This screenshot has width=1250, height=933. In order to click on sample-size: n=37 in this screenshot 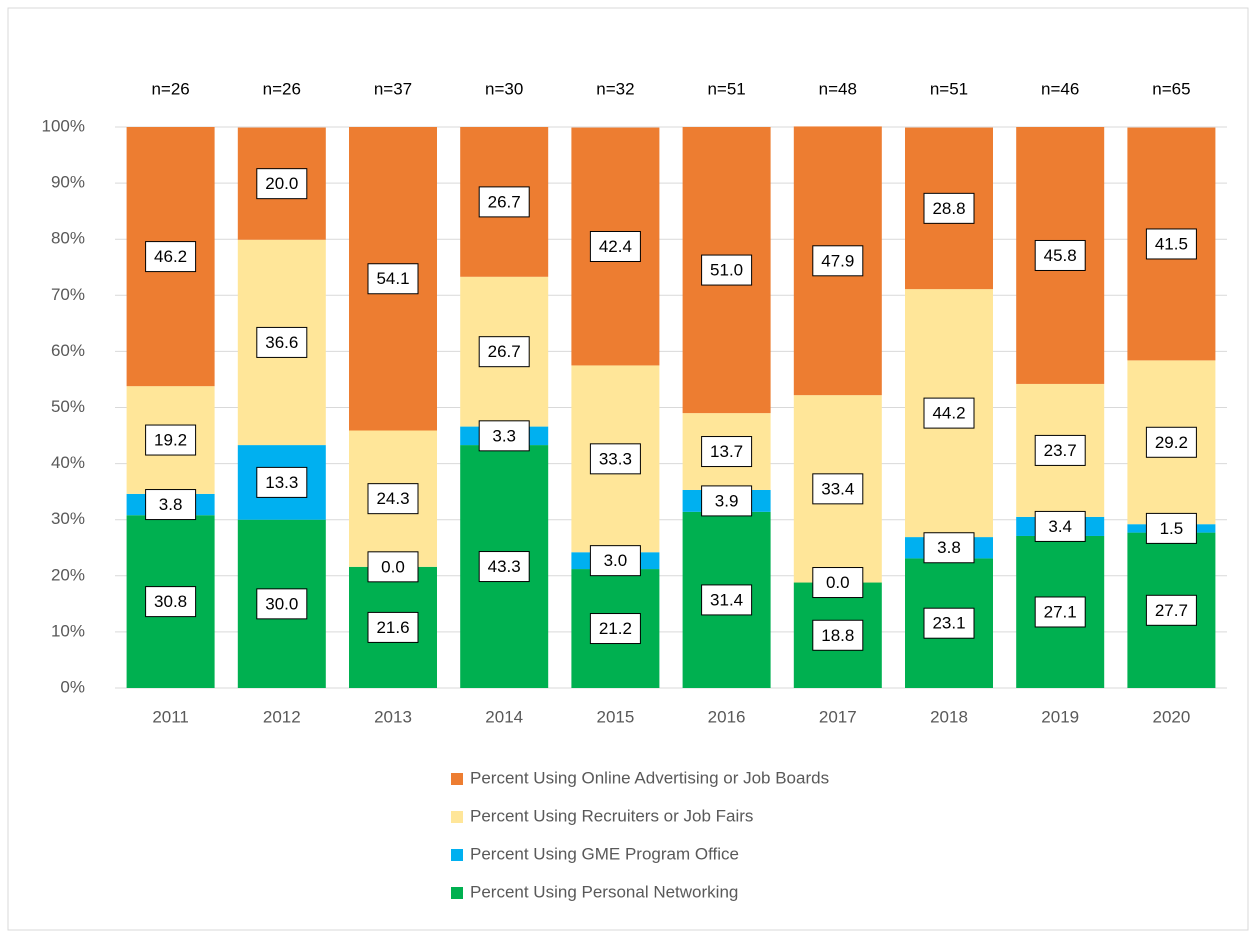, I will do `click(393, 88)`.